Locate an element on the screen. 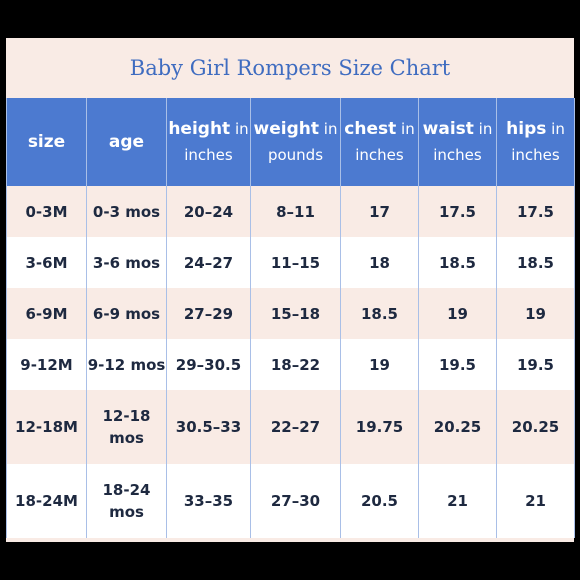 The image size is (580, 580). cell-hips: 20.25 is located at coordinates (535, 427).